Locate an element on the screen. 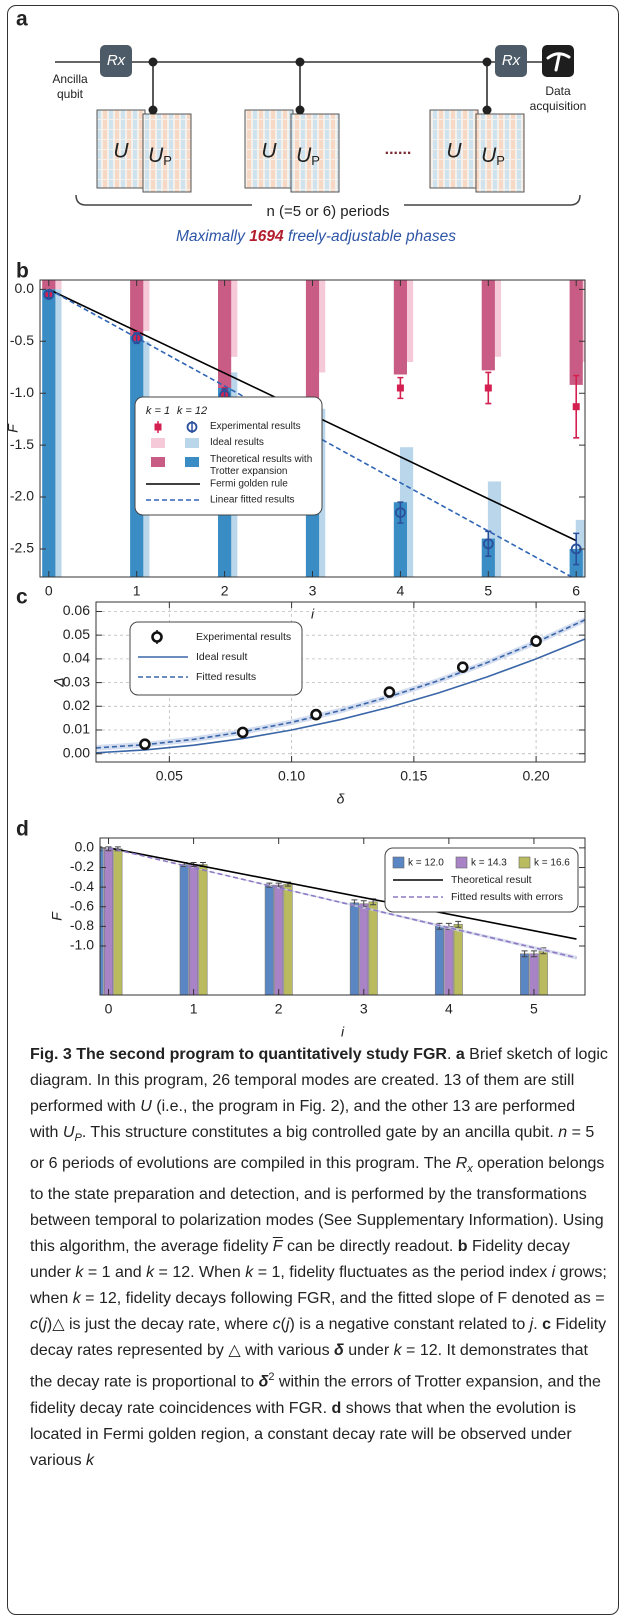  panel-label: b is located at coordinates (22, 271).